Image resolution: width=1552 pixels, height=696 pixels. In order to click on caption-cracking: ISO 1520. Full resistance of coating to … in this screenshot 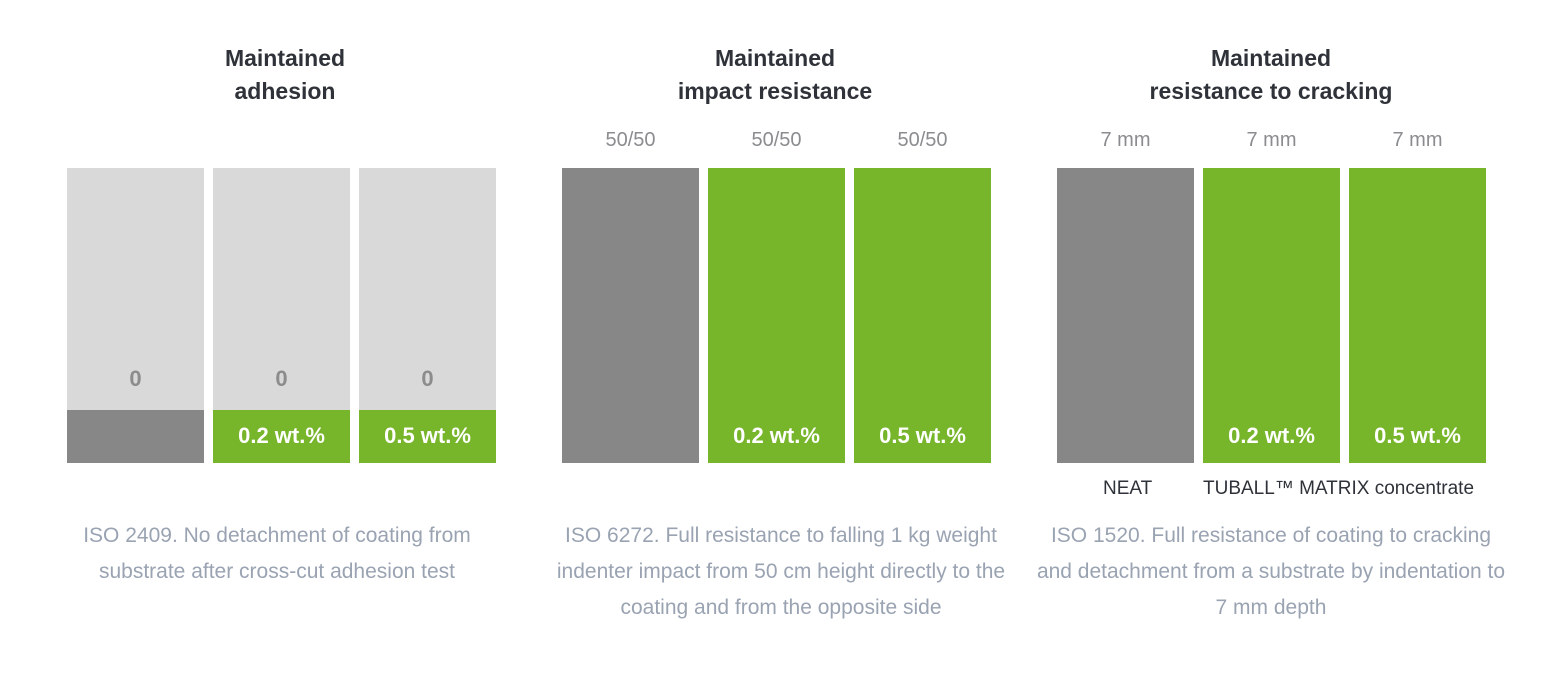, I will do `click(1271, 571)`.